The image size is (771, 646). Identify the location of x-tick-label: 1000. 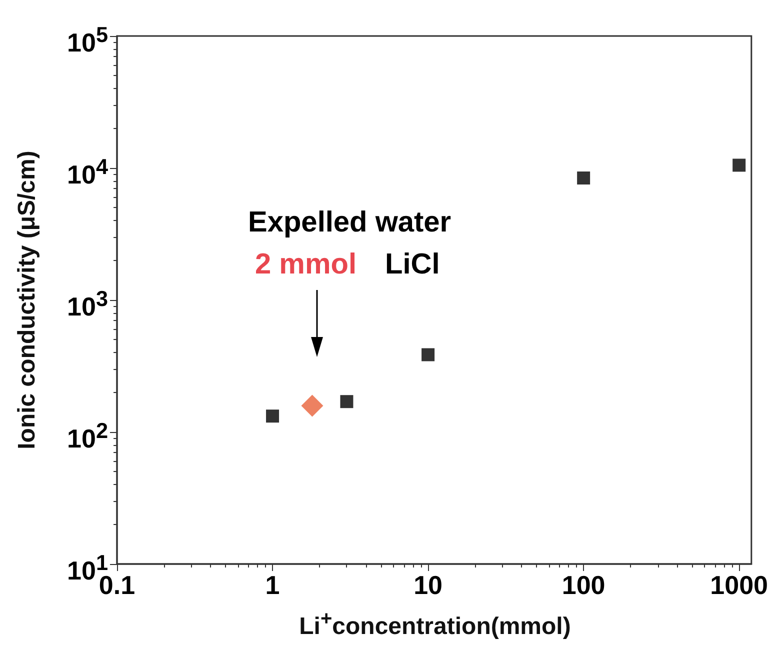
(739, 585).